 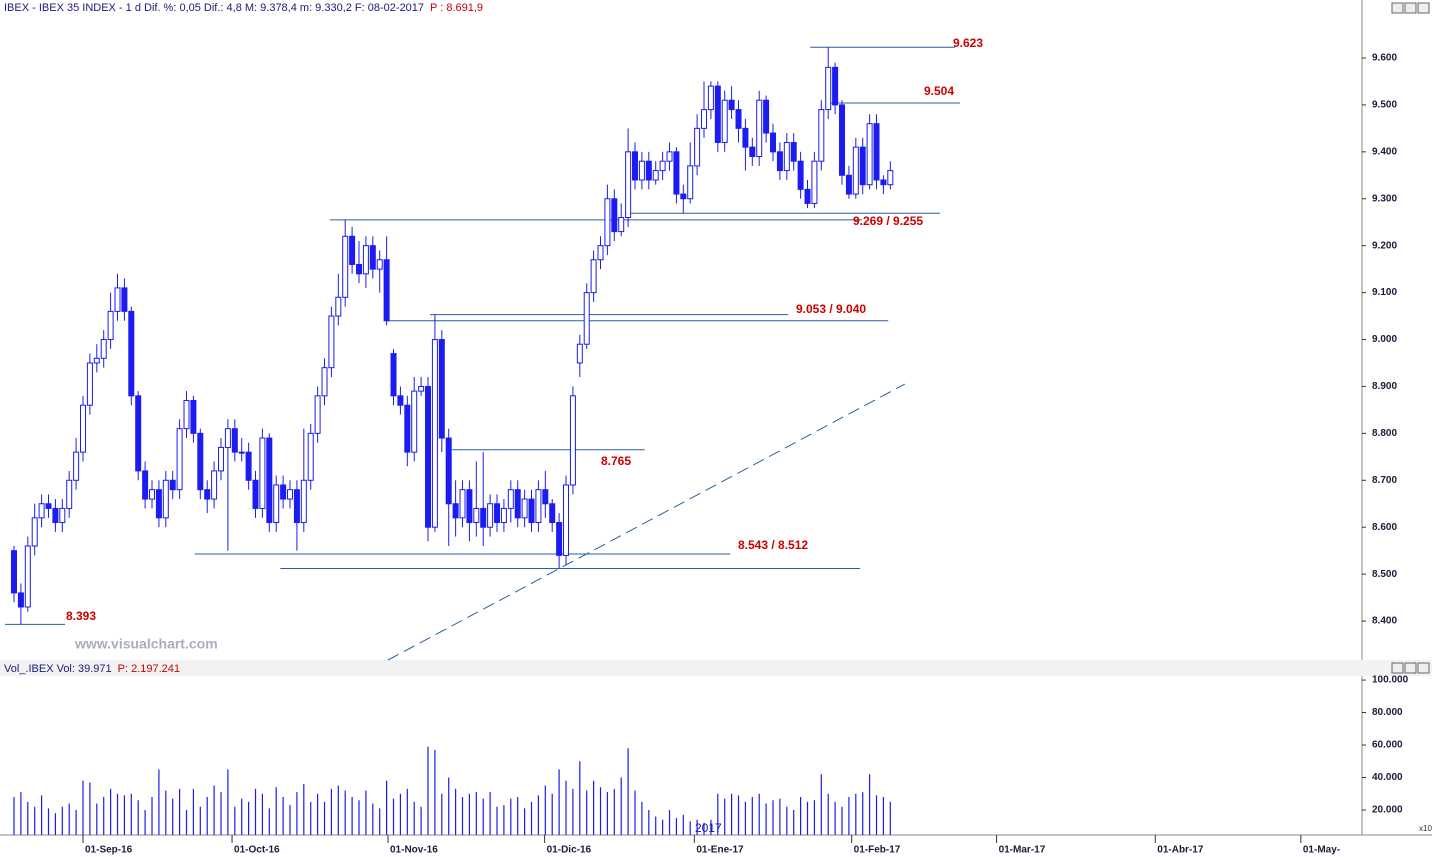 What do you see at coordinates (877, 850) in the screenshot?
I see `x-tick-label: 01-Feb-17` at bounding box center [877, 850].